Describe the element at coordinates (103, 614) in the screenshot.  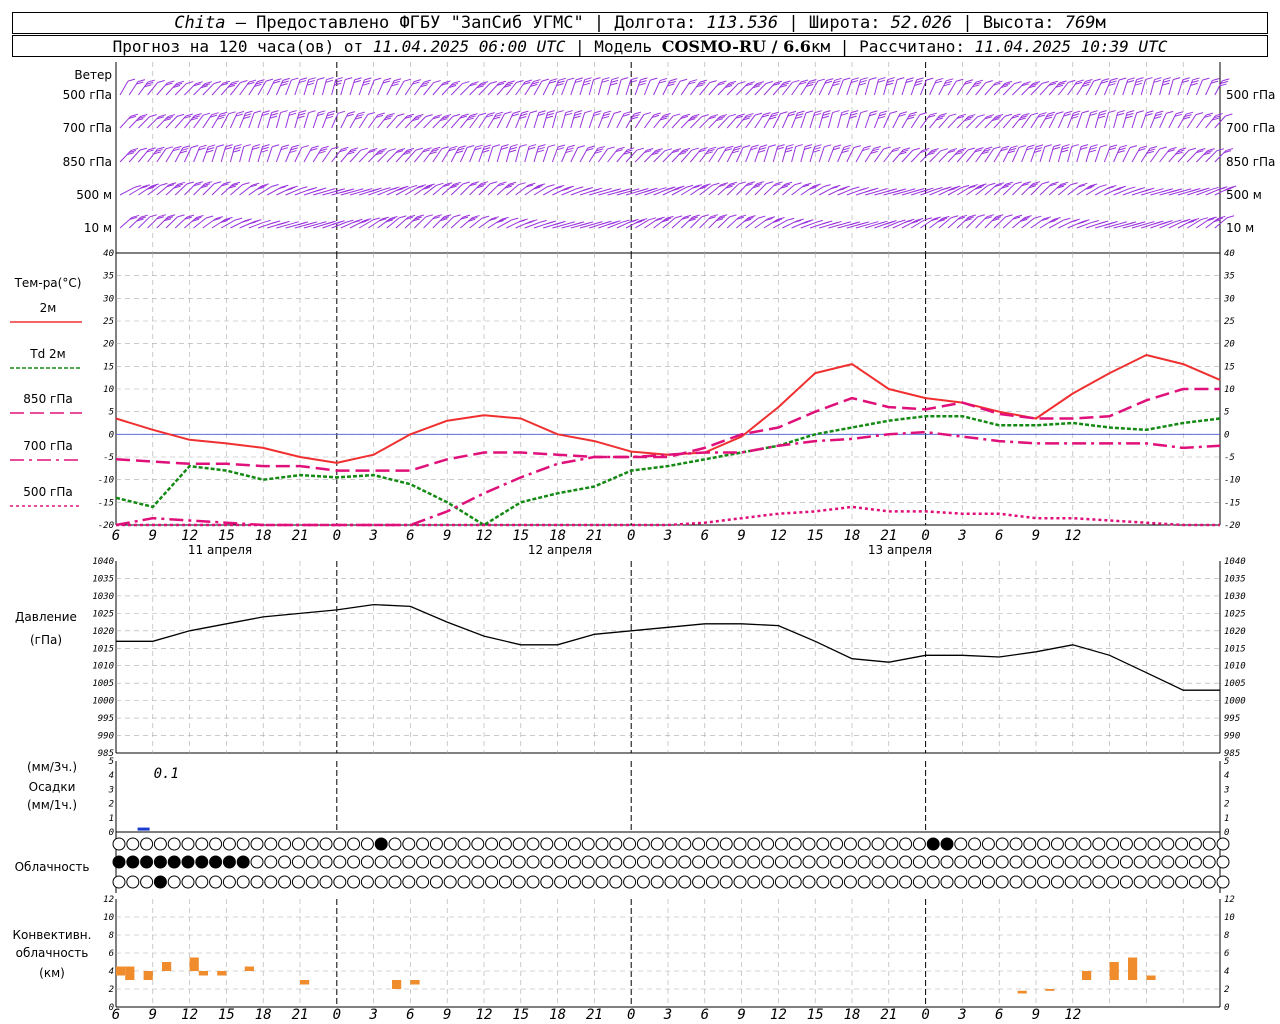
I see `pressure-tick-left: 1025` at that location.